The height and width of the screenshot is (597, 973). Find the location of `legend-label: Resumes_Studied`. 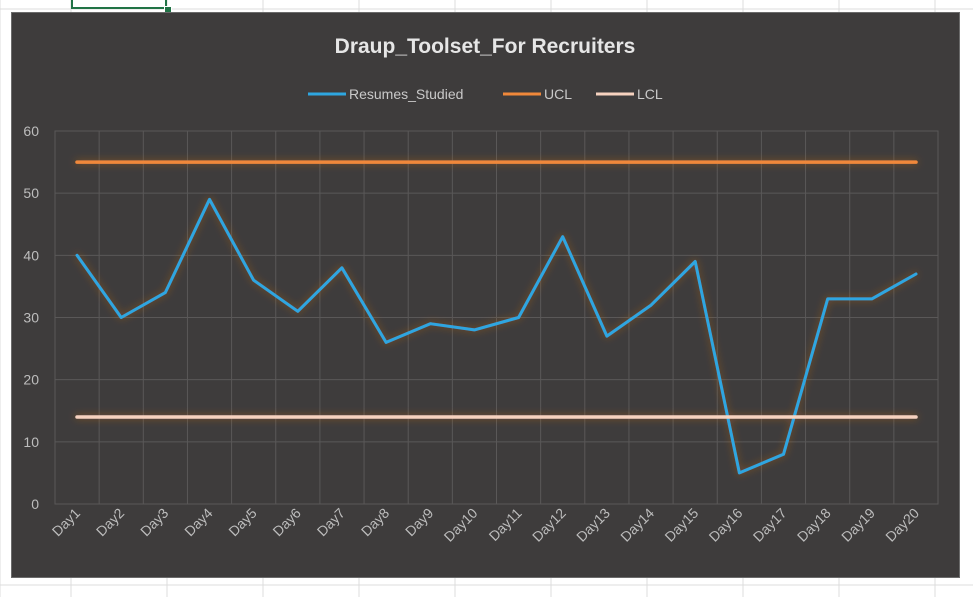

legend-label: Resumes_Studied is located at coordinates (406, 94).